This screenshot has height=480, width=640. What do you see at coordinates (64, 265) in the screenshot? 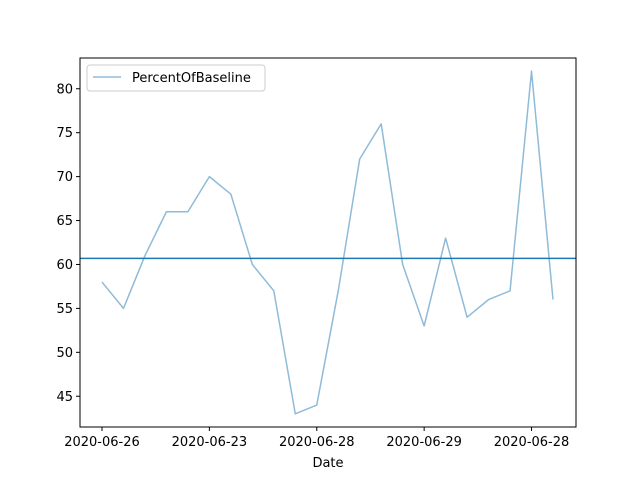
I see `y-tick-label: 60` at bounding box center [64, 265].